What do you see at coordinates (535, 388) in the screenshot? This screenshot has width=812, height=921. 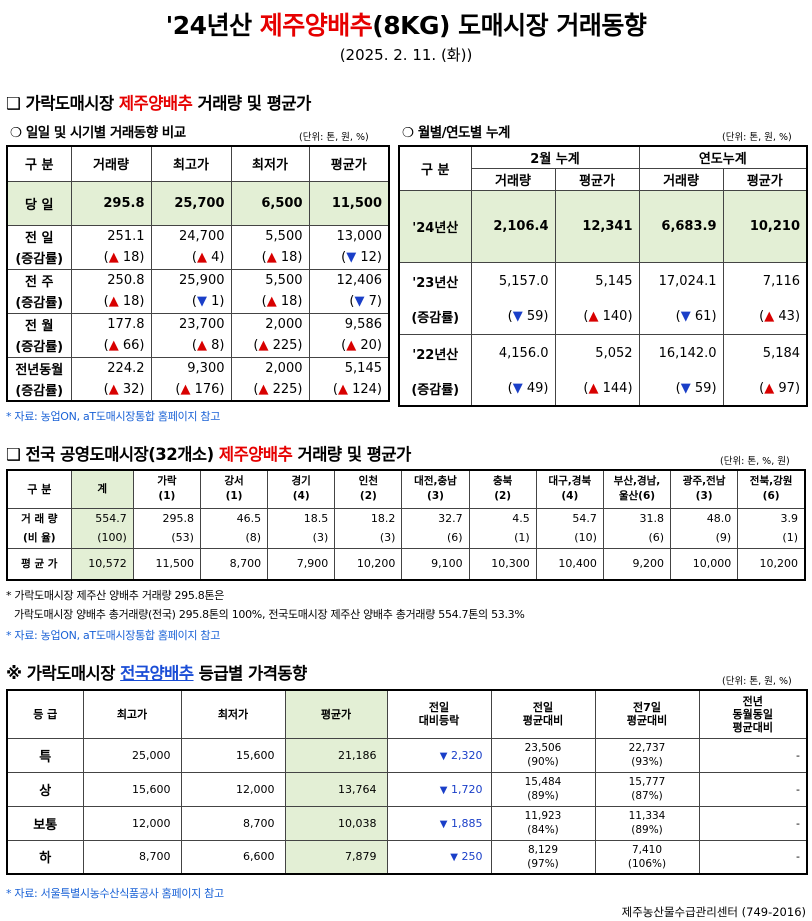 I see `change-value: 49` at bounding box center [535, 388].